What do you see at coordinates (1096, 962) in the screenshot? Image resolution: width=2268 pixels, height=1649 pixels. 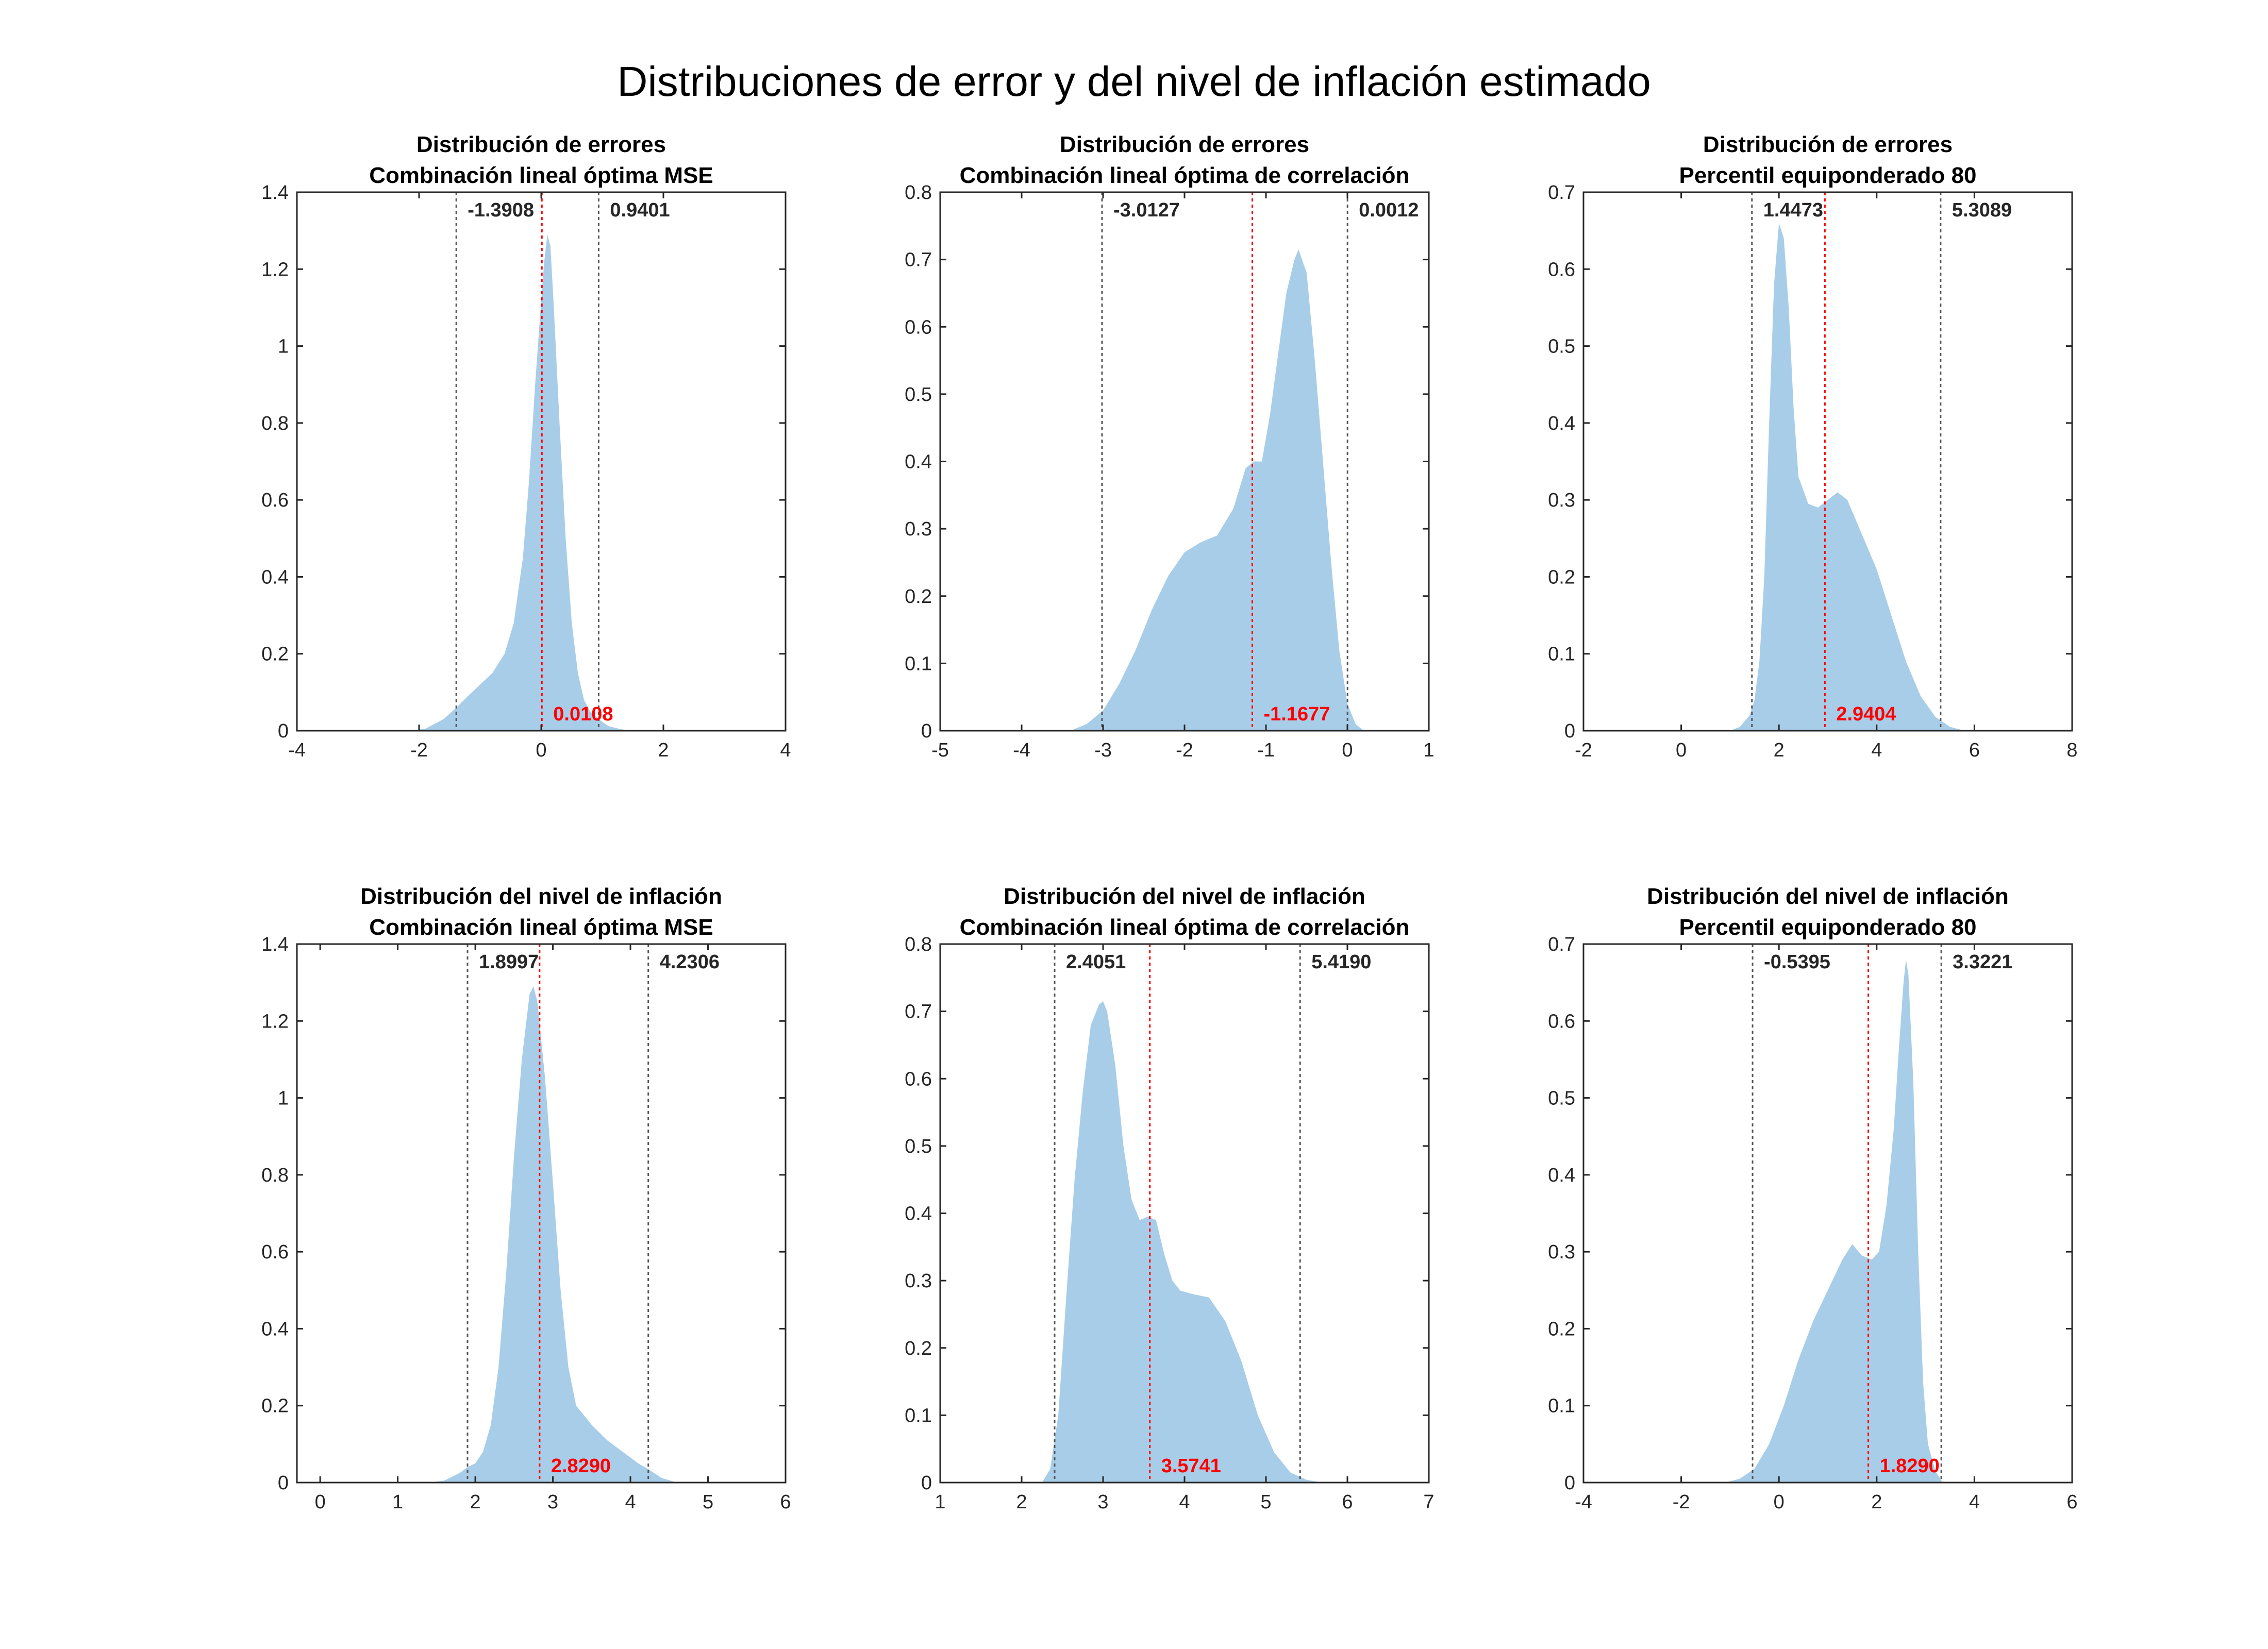 I see `lower-bound-label: 2.4051` at bounding box center [1096, 962].